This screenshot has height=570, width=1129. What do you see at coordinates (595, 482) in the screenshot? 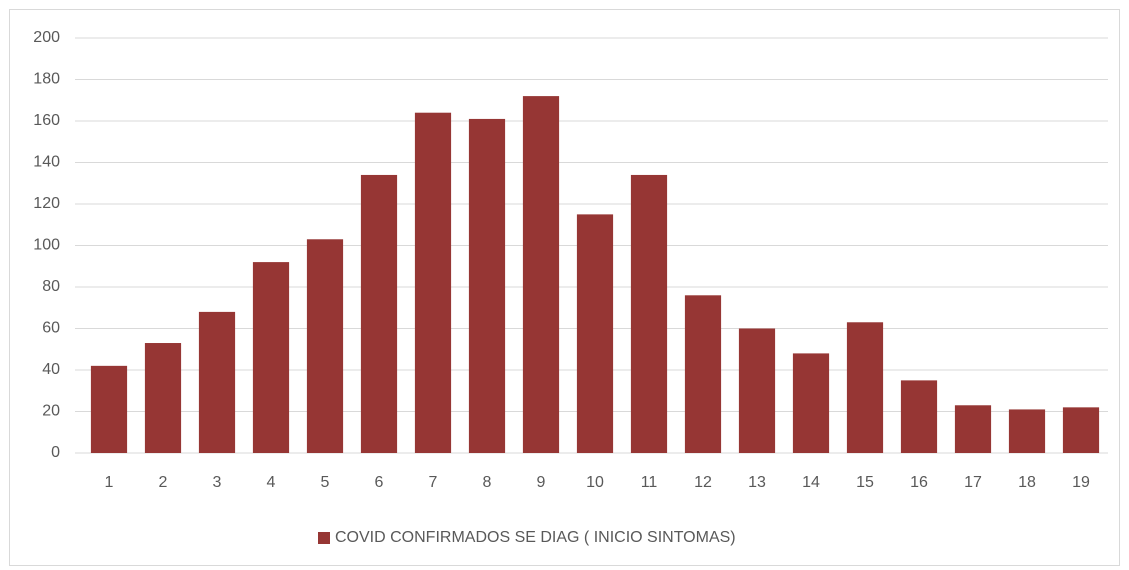
I see `x-tick-label: 10` at bounding box center [595, 482].